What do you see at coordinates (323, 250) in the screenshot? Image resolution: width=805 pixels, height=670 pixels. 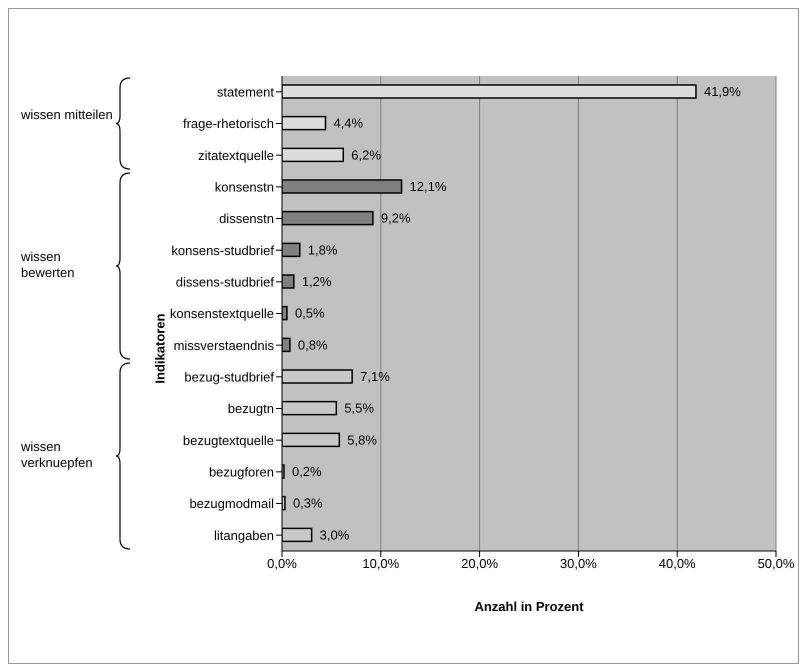 I see `data-label: 1,8%` at bounding box center [323, 250].